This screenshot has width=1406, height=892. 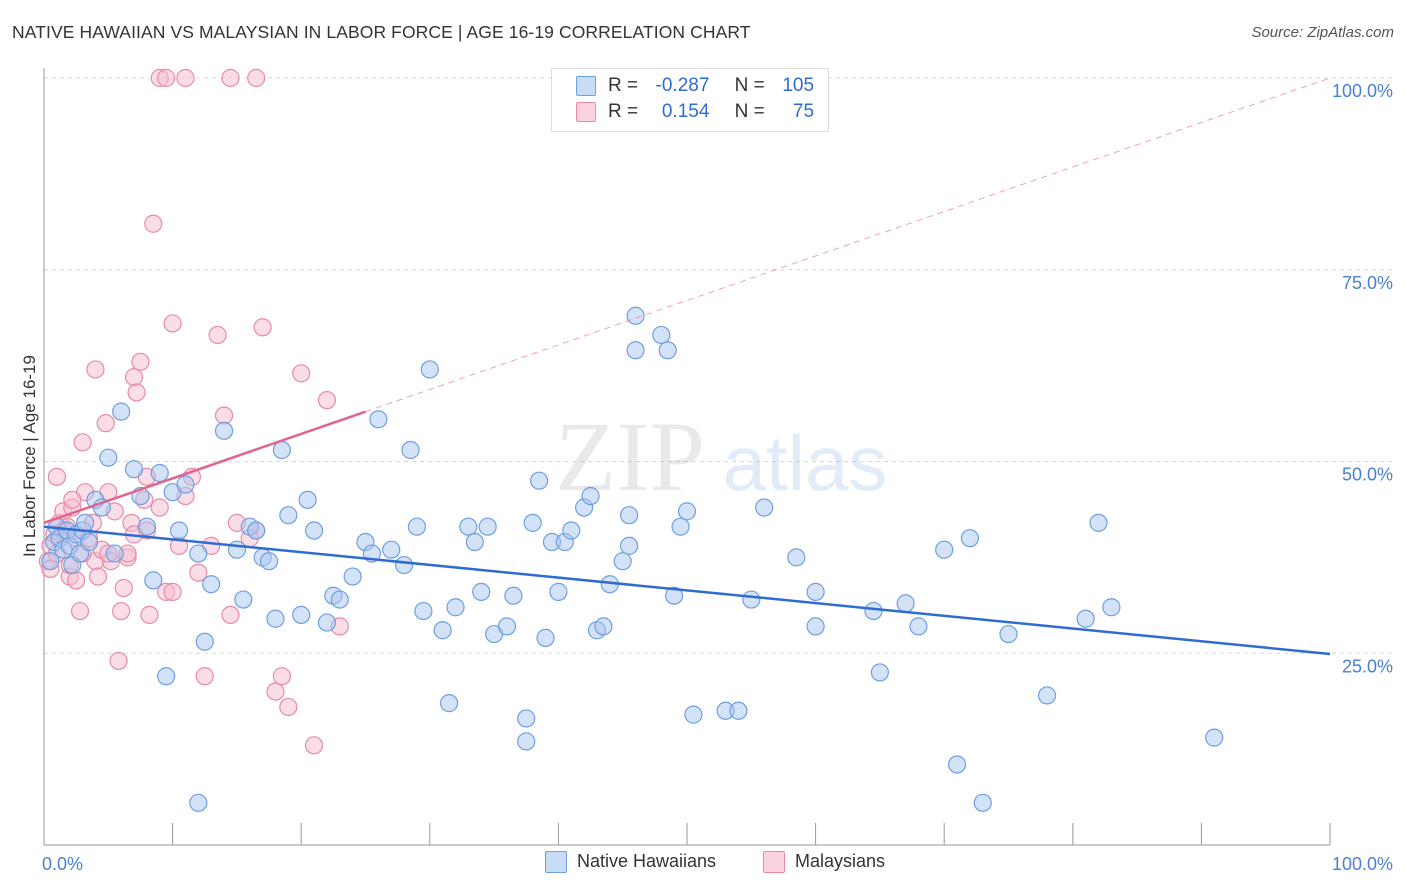 I want to click on bottom-legend-malaysians: Malaysians, so click(x=824, y=862).